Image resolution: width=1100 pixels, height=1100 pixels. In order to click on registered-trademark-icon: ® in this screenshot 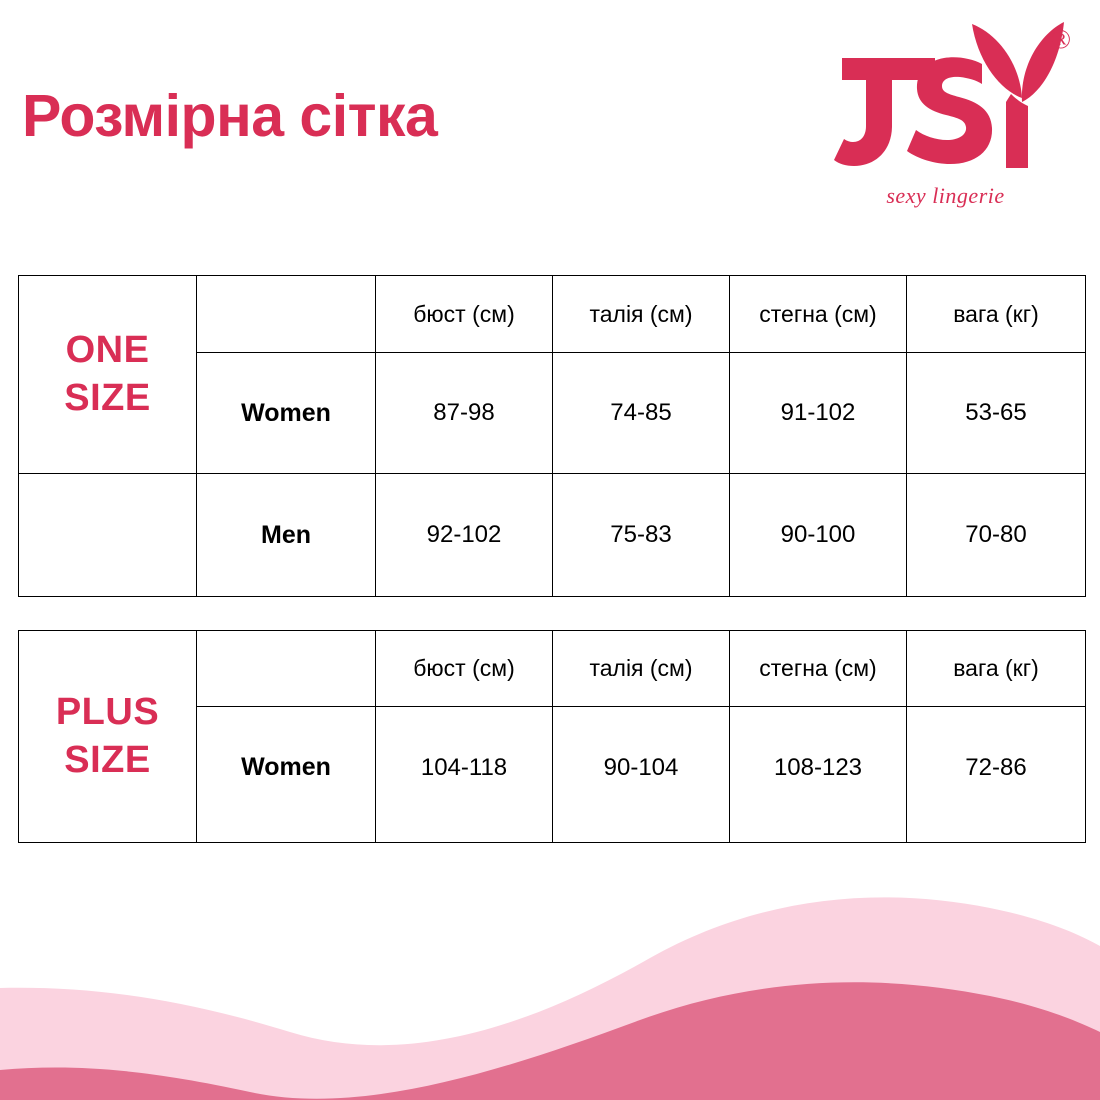, I will do `click(1060, 39)`.